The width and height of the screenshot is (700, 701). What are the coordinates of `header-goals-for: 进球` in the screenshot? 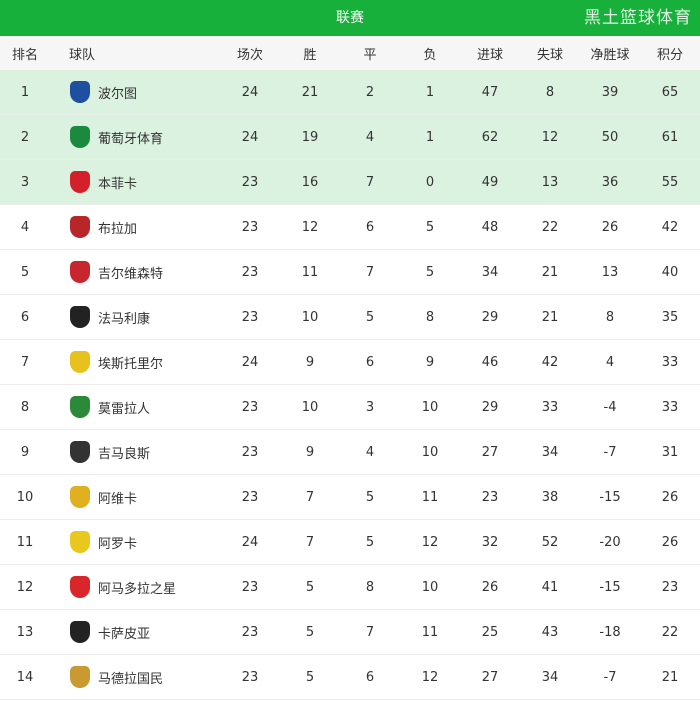 It's located at (489, 55).